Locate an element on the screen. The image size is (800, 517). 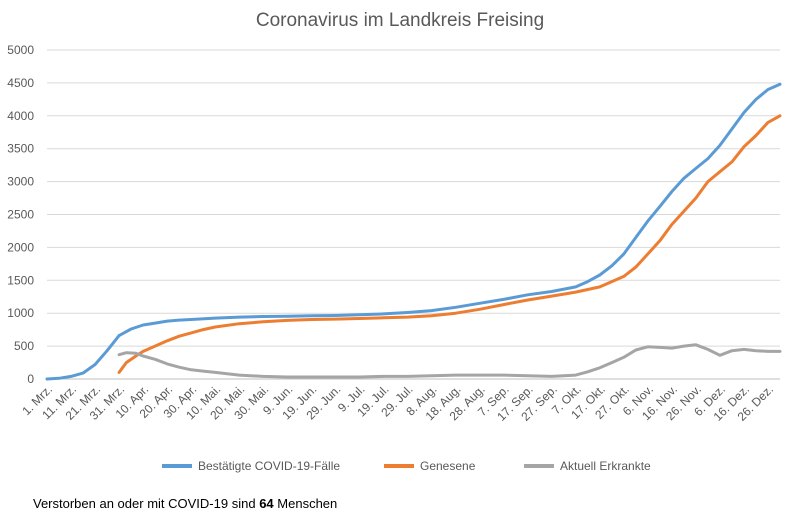
y-tick-label: 1000 is located at coordinates (20, 313).